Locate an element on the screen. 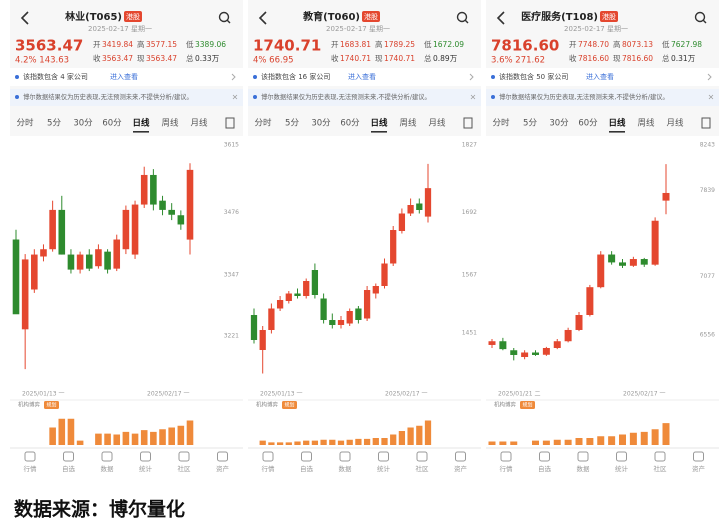 The image size is (727, 527). row-chevron is located at coordinates (233, 77).